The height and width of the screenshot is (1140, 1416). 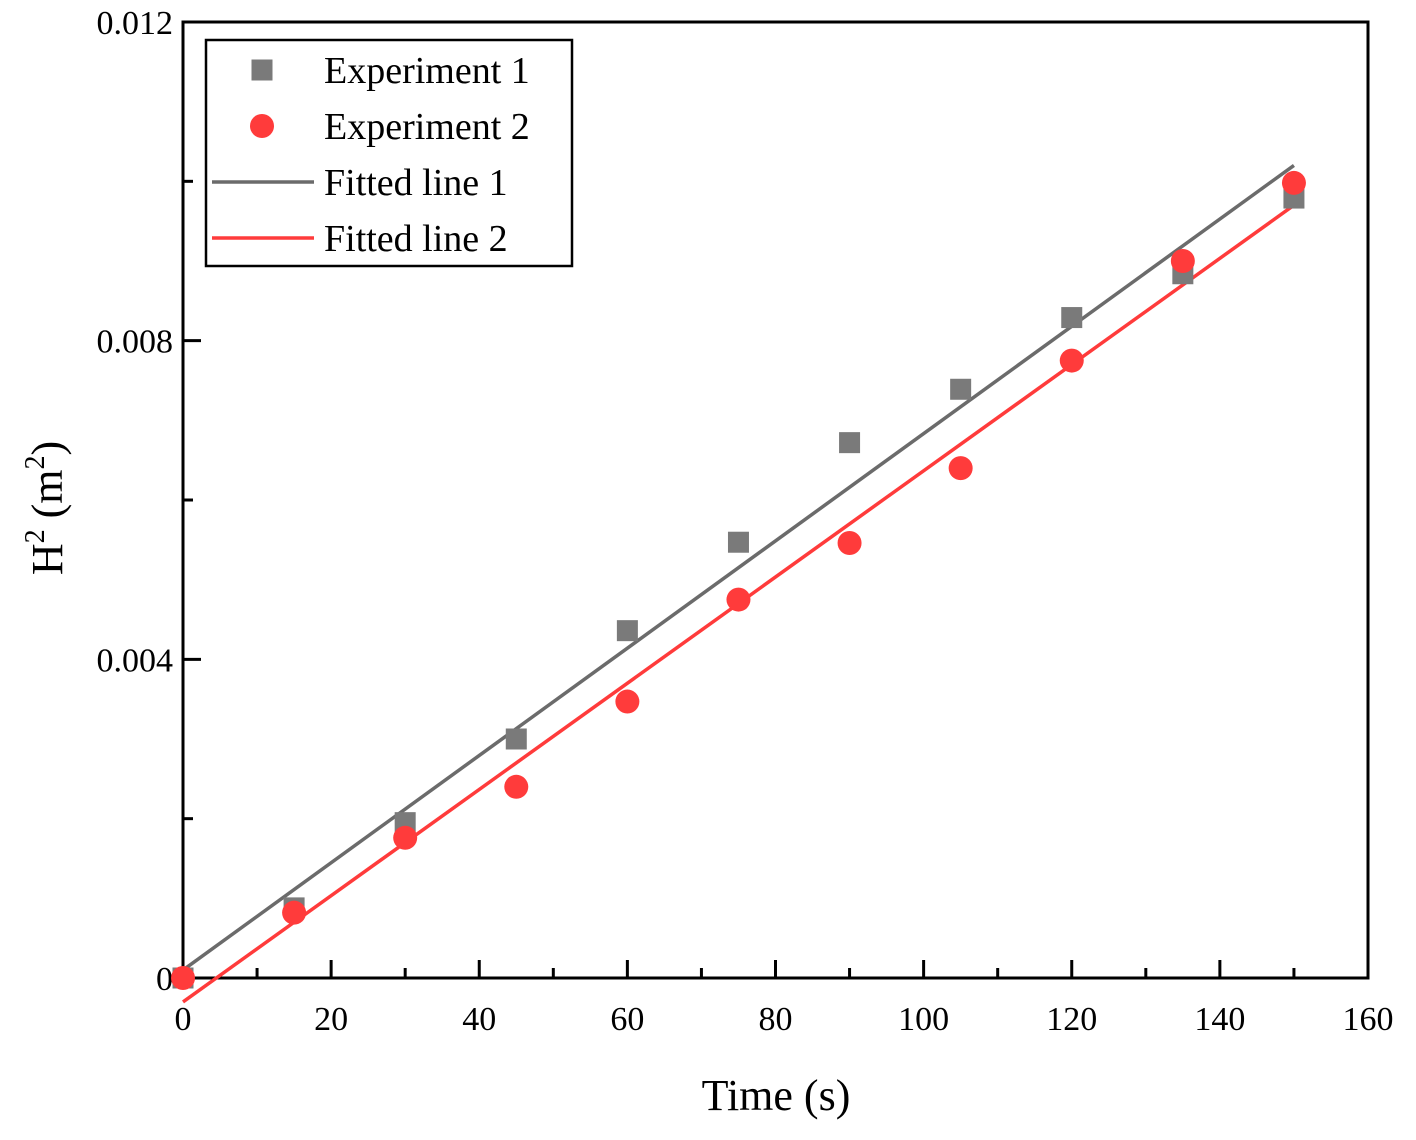 I want to click on y-axis-title-sup2: 2, so click(x=35, y=462).